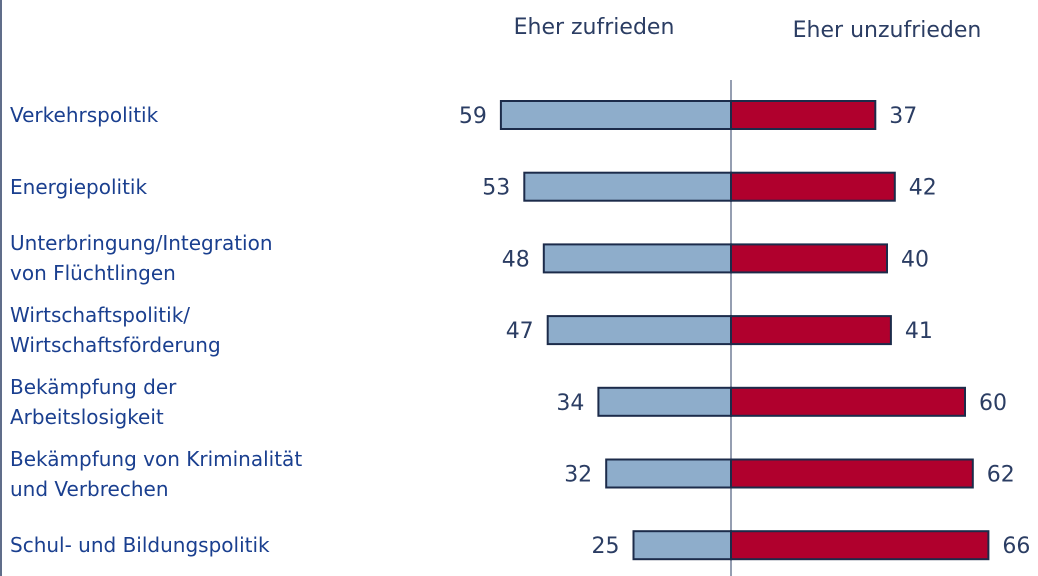 Image resolution: width=1038 pixels, height=576 pixels. What do you see at coordinates (79, 186) in the screenshot?
I see `category-label: Energiepolitik` at bounding box center [79, 186].